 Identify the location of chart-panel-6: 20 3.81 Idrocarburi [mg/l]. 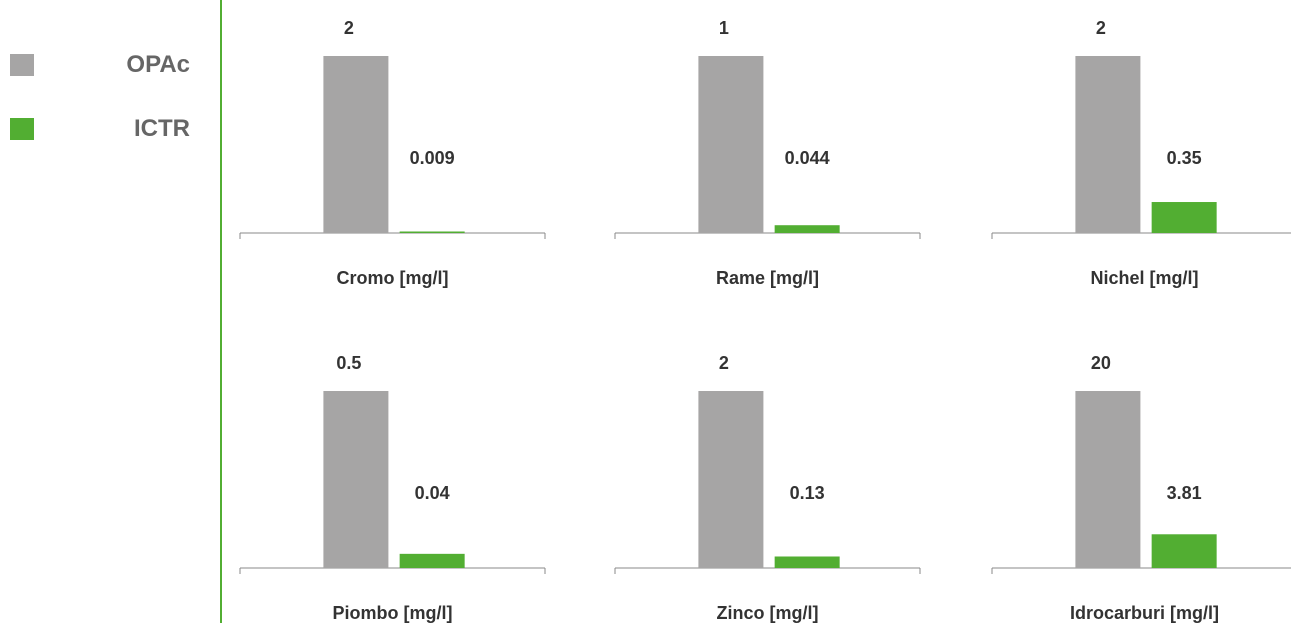
(1141, 488).